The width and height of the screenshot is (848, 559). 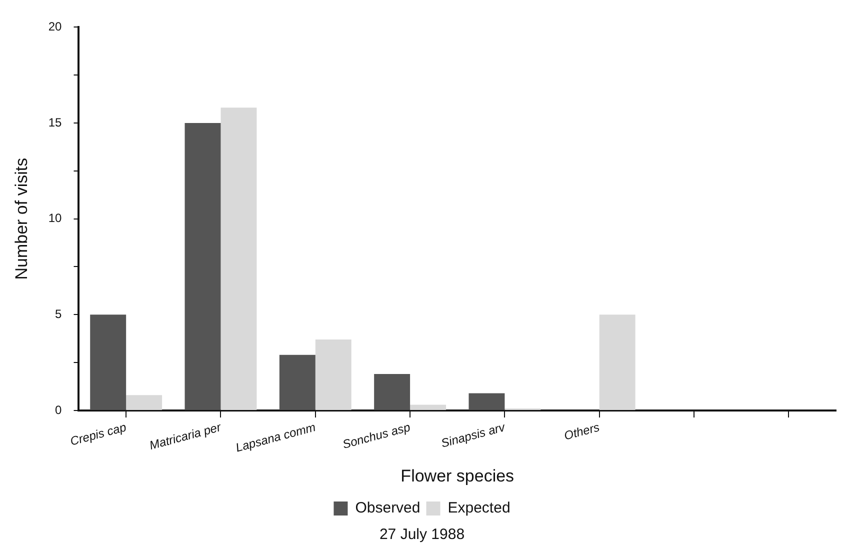 I want to click on y-tick-label: 20, so click(x=55, y=27).